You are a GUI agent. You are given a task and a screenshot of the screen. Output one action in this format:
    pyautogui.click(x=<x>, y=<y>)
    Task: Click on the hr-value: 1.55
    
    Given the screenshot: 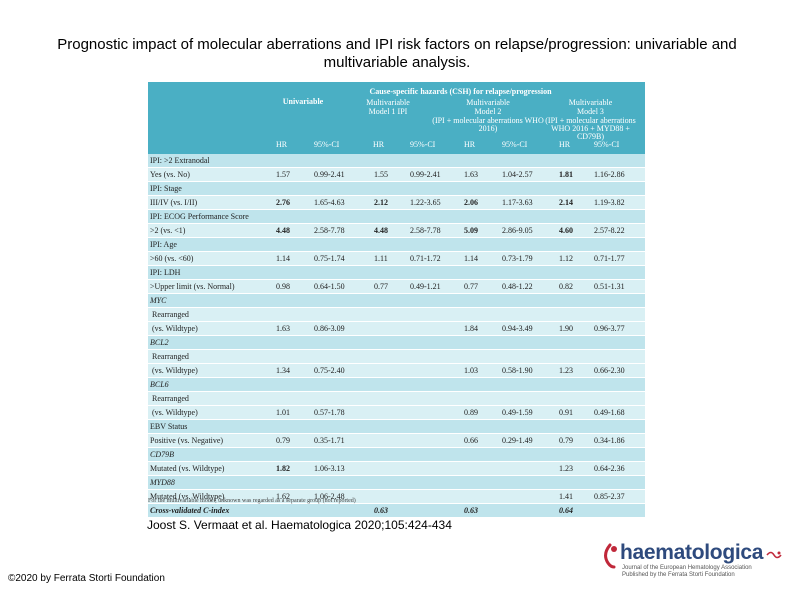 What is the action you would take?
    pyautogui.click(x=381, y=174)
    